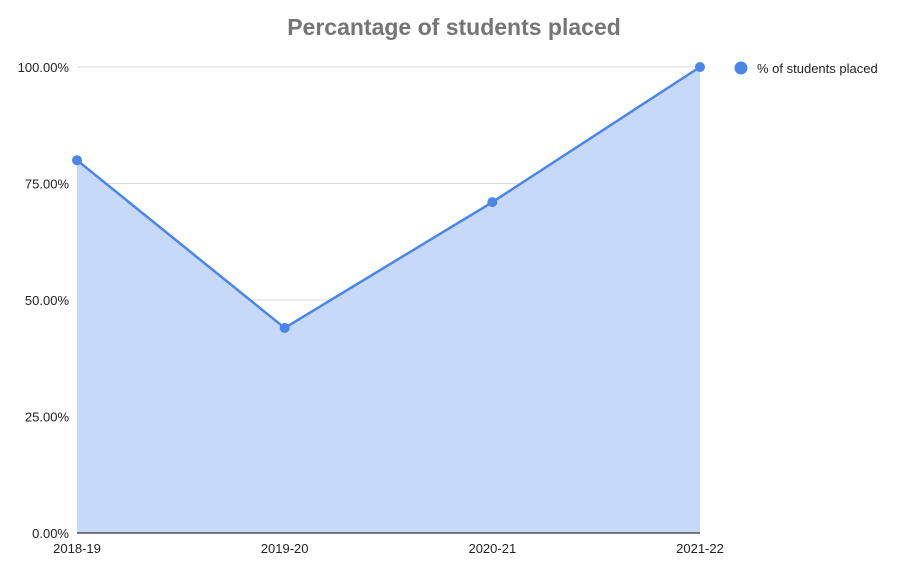 The height and width of the screenshot is (571, 907). What do you see at coordinates (388, 548) in the screenshot?
I see `x-axis-ticks: 2018-19 2019-20 2020-21 2021-22` at bounding box center [388, 548].